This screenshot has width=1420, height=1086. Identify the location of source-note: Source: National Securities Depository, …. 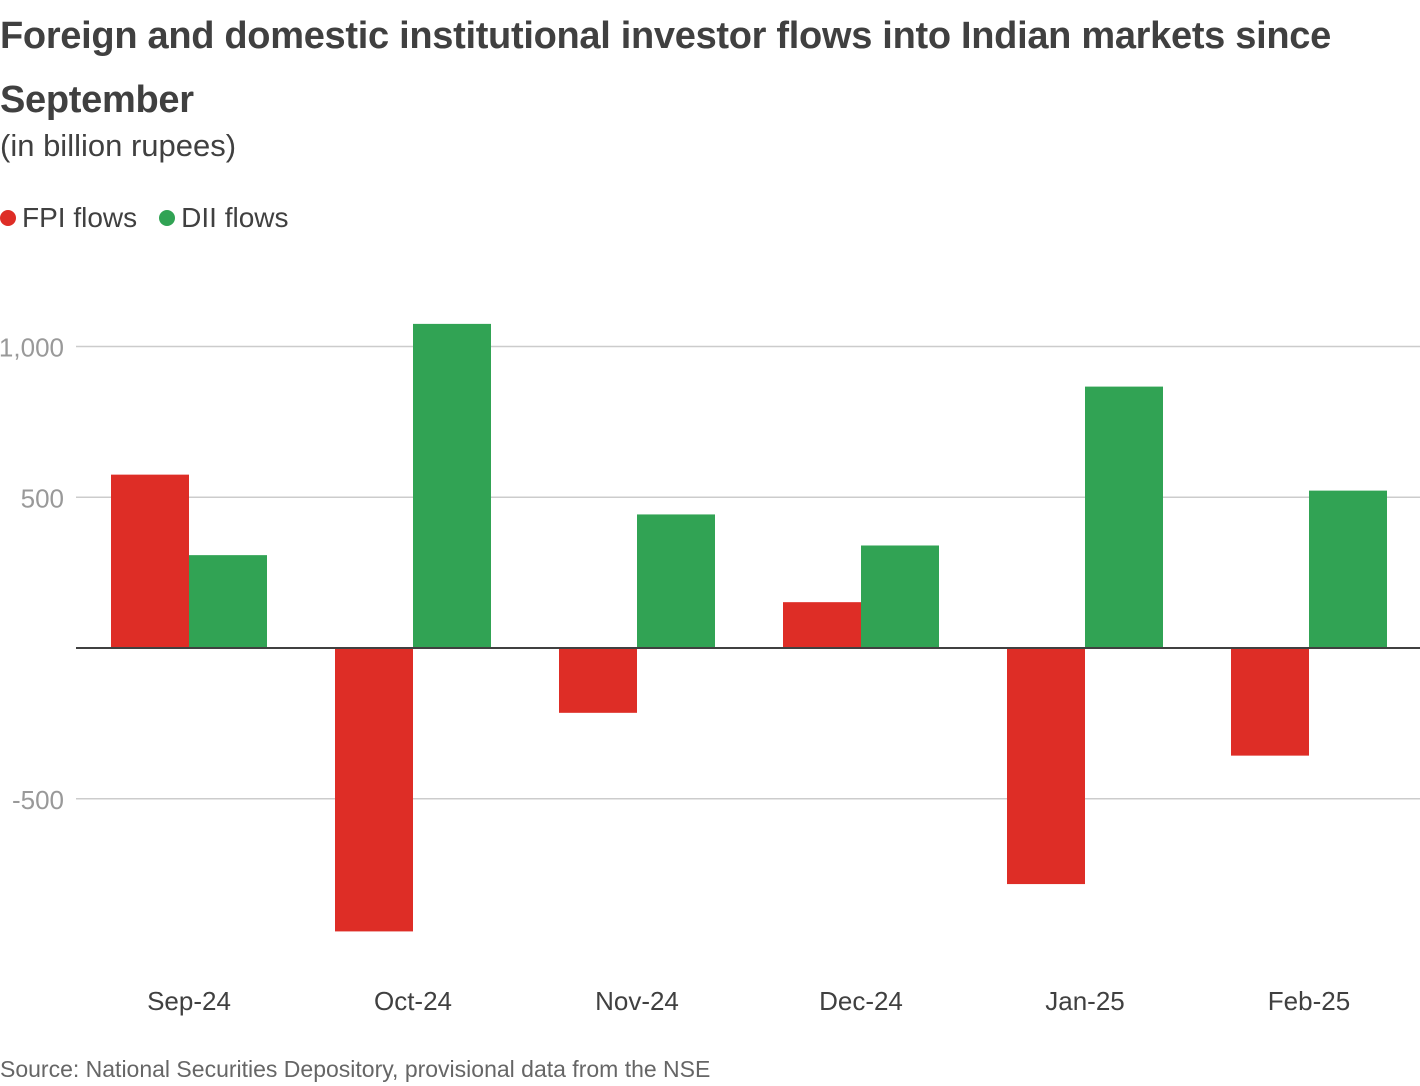
(355, 1069).